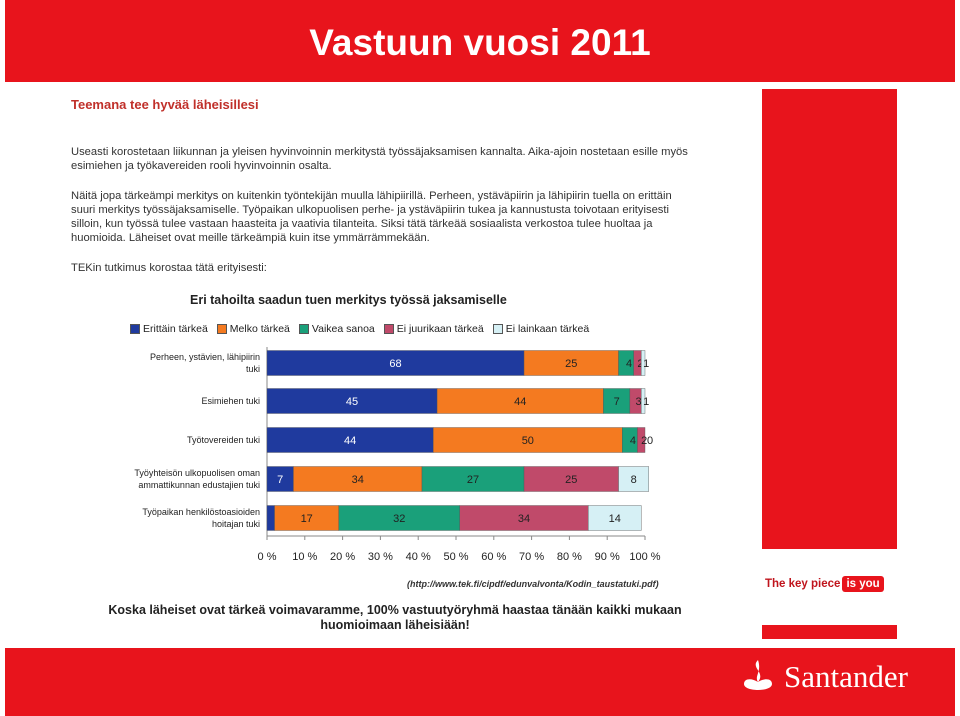  I want to click on legend-item: Melko tärkeä, so click(253, 329).